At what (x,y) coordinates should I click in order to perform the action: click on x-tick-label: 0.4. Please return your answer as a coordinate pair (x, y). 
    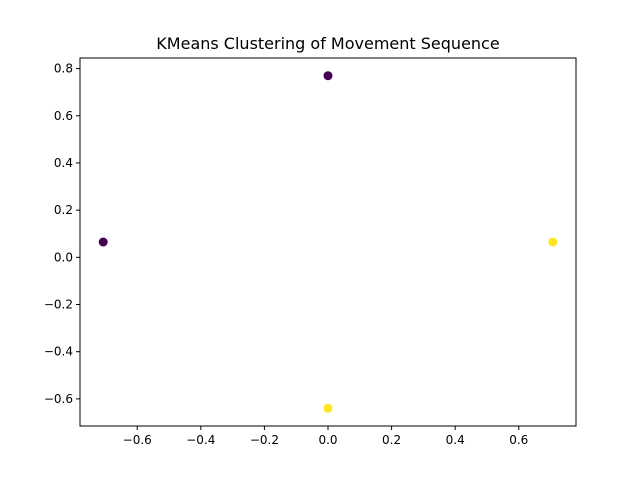
    Looking at the image, I should click on (455, 440).